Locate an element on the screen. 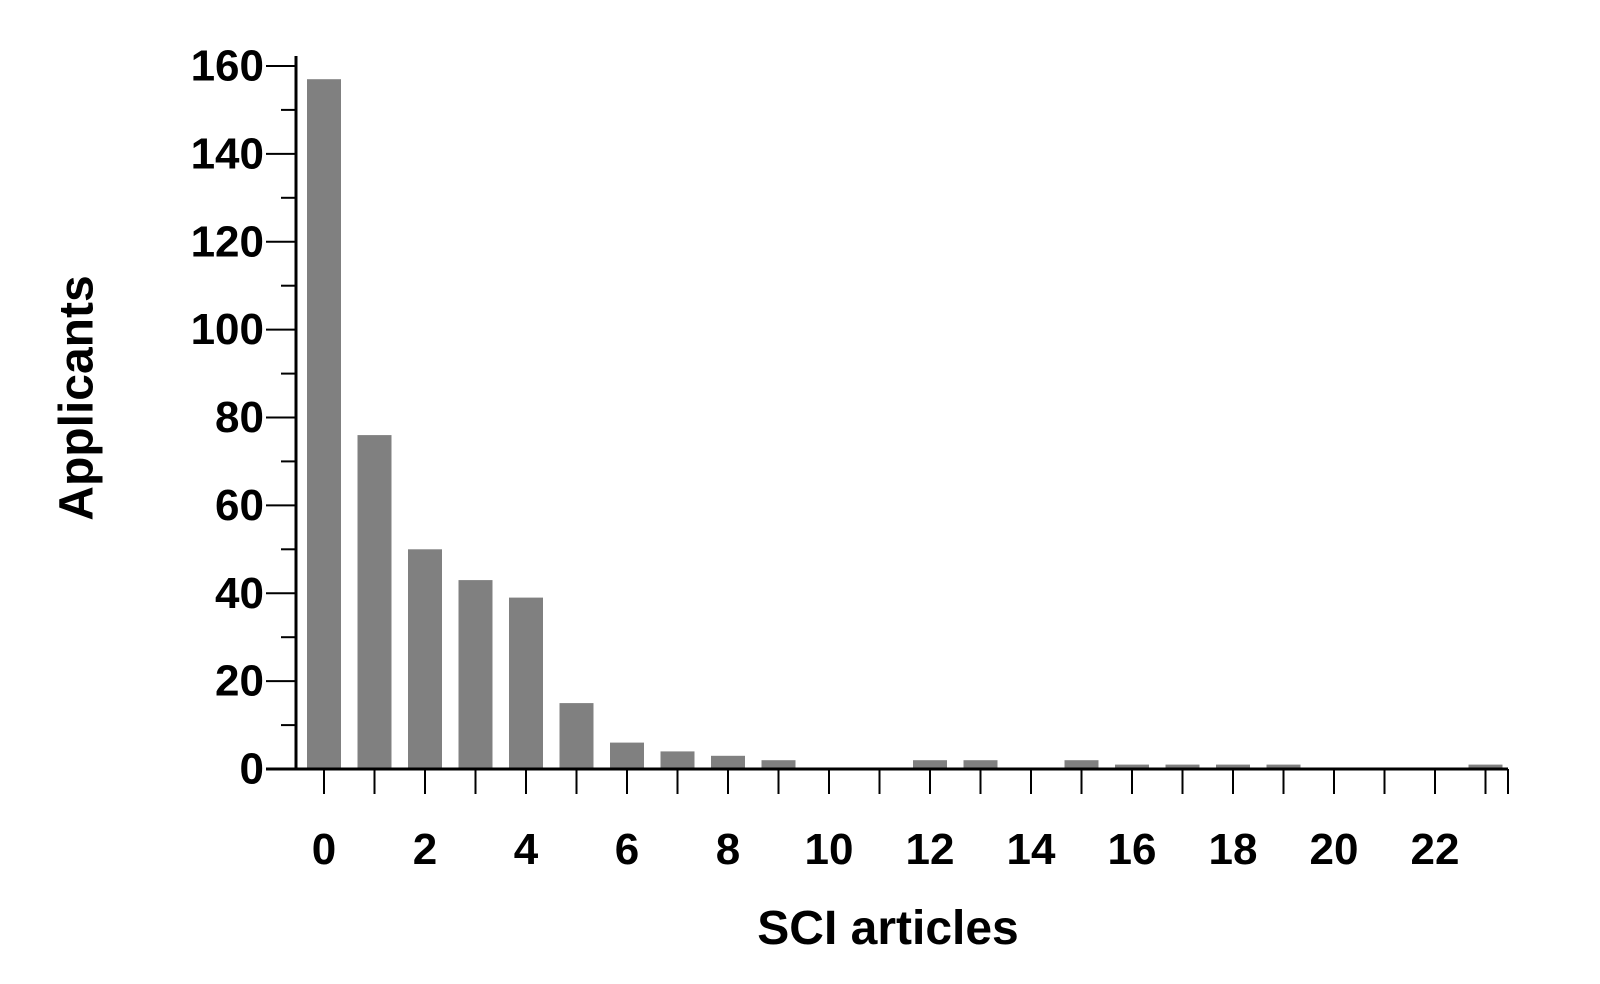 The width and height of the screenshot is (1600, 984). x-tick-label: 0 is located at coordinates (324, 849).